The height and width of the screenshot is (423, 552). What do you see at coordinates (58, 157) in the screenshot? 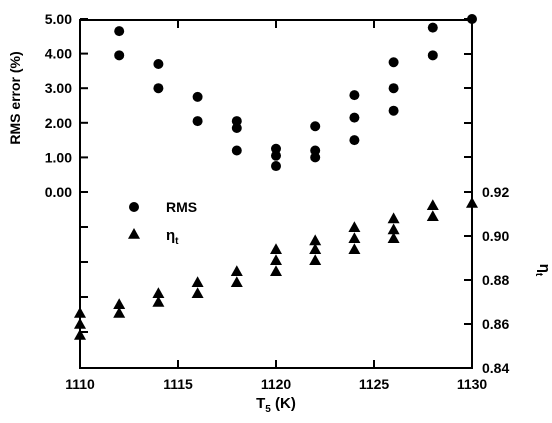
I see `y-left-tick-label: 1.00` at bounding box center [58, 157].